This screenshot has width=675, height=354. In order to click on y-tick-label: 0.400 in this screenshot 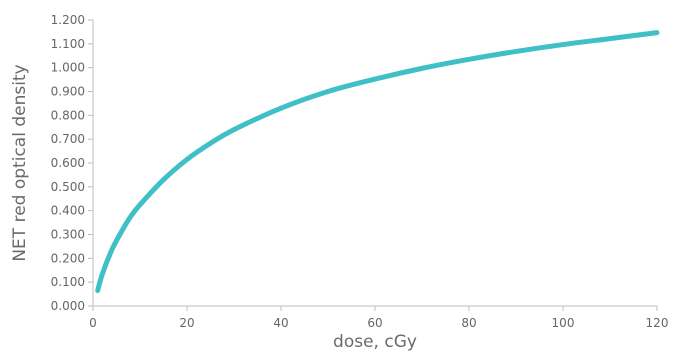, I will do `click(68, 211)`.